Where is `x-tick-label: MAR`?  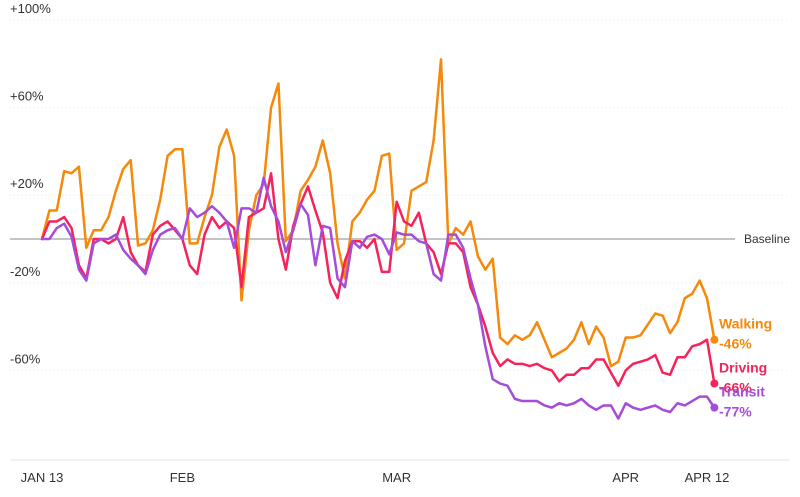 x-tick-label: MAR is located at coordinates (396, 477).